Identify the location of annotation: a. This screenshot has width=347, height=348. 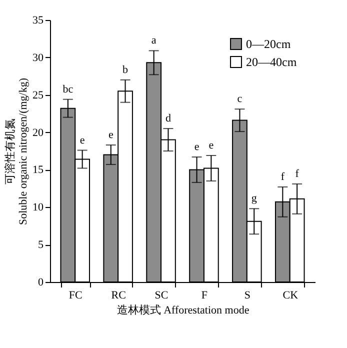
(153, 40).